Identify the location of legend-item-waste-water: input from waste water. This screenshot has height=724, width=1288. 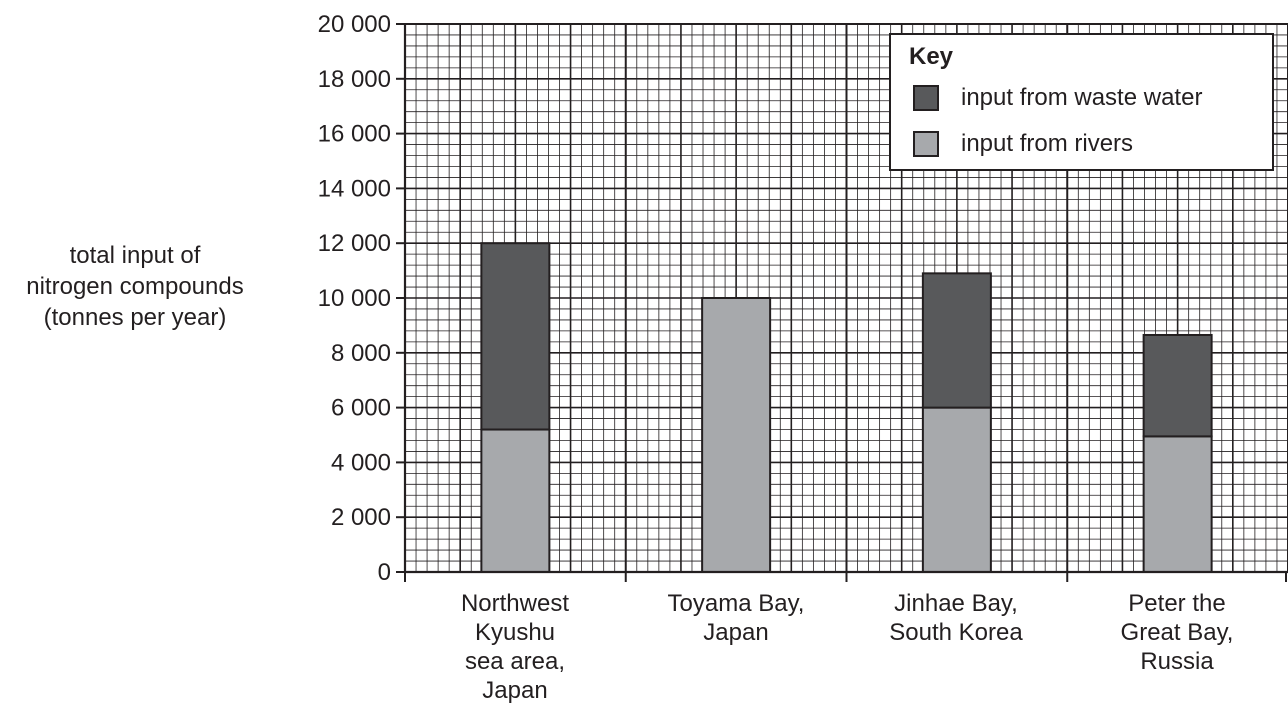
(1057, 98).